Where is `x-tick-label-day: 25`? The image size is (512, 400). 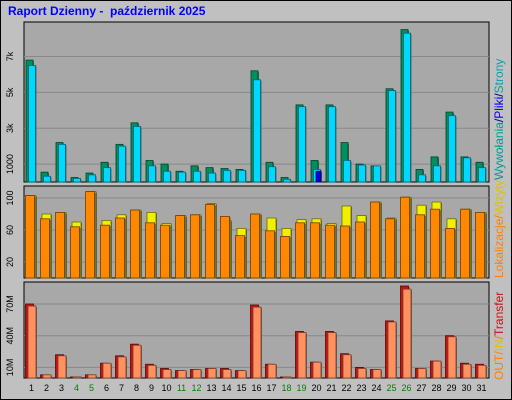 x-tick-label-day: 25 is located at coordinates (391, 388).